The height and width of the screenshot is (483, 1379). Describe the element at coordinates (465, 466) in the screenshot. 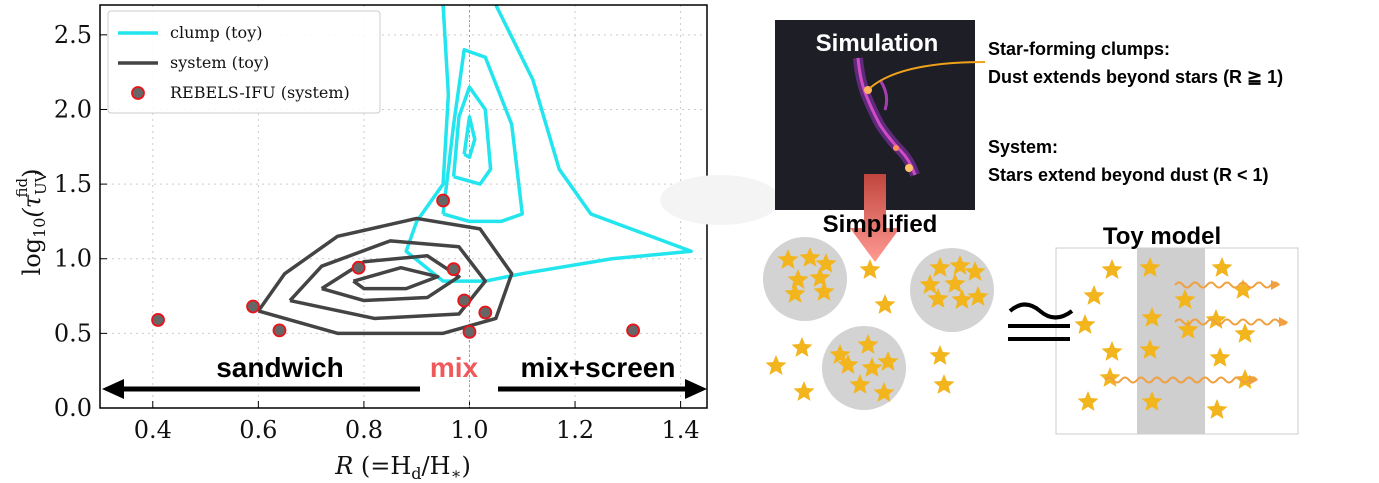

I see `x-label-part: )` at that location.